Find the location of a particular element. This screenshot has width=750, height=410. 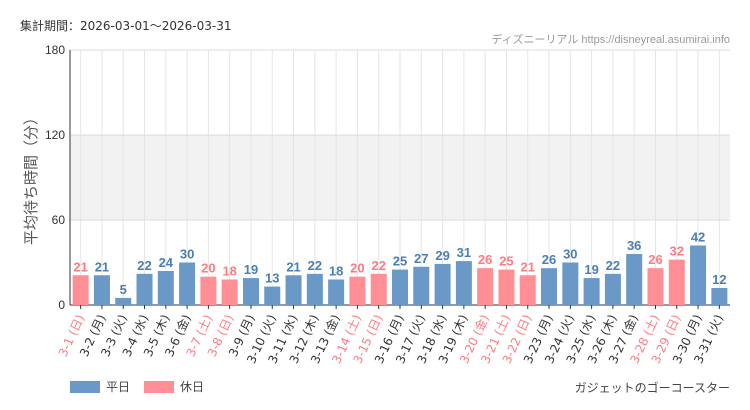

attraction-name: ガジェットのゴーコースター is located at coordinates (652, 388).